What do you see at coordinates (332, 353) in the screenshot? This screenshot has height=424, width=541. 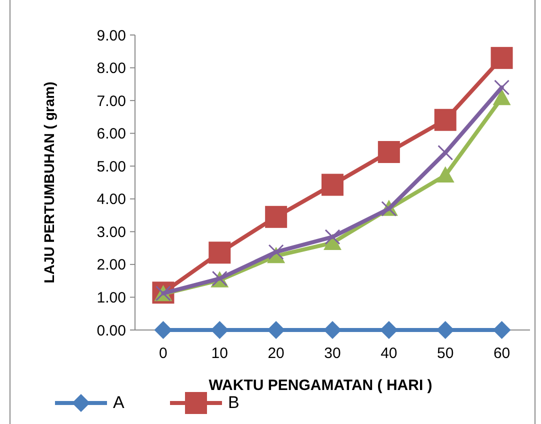 I see `x-tick-label: 30` at bounding box center [332, 353].